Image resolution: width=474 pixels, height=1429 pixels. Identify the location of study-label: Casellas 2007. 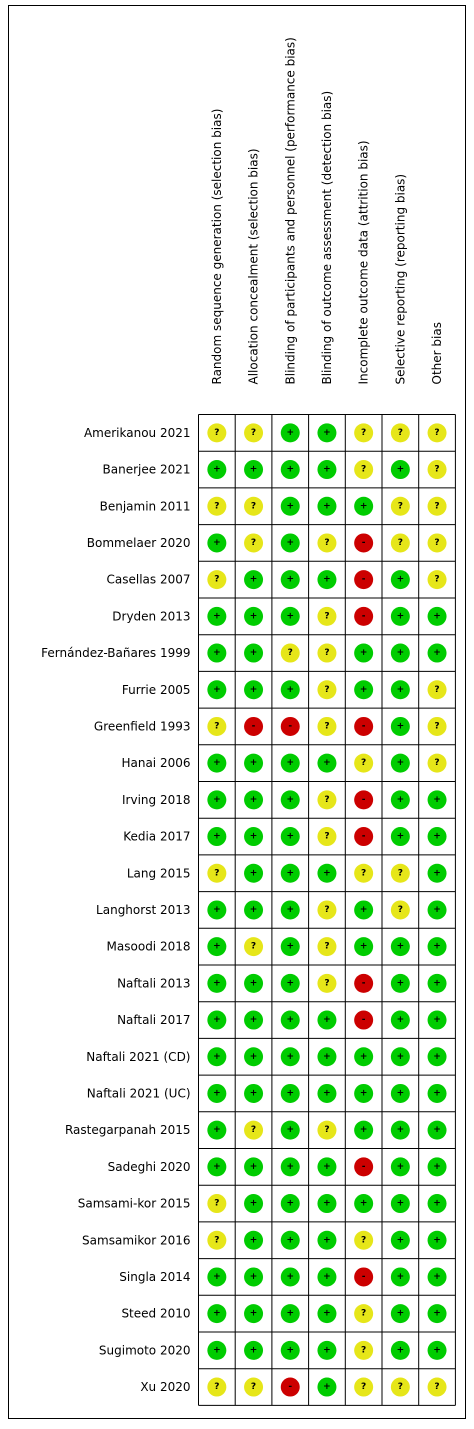
(149, 580).